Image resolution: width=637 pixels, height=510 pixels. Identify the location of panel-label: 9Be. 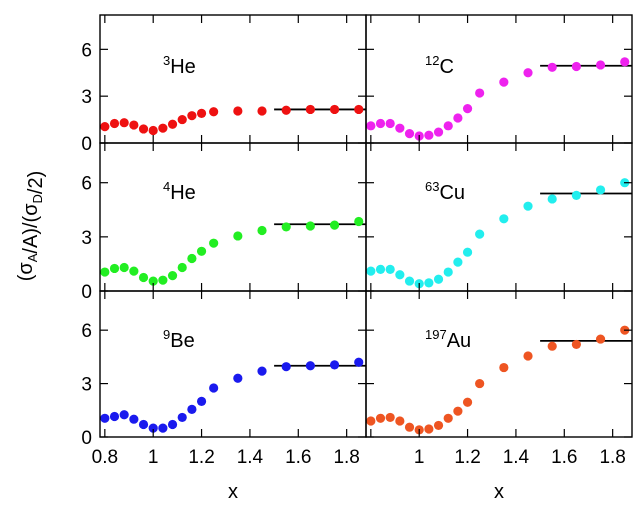
(179, 339).